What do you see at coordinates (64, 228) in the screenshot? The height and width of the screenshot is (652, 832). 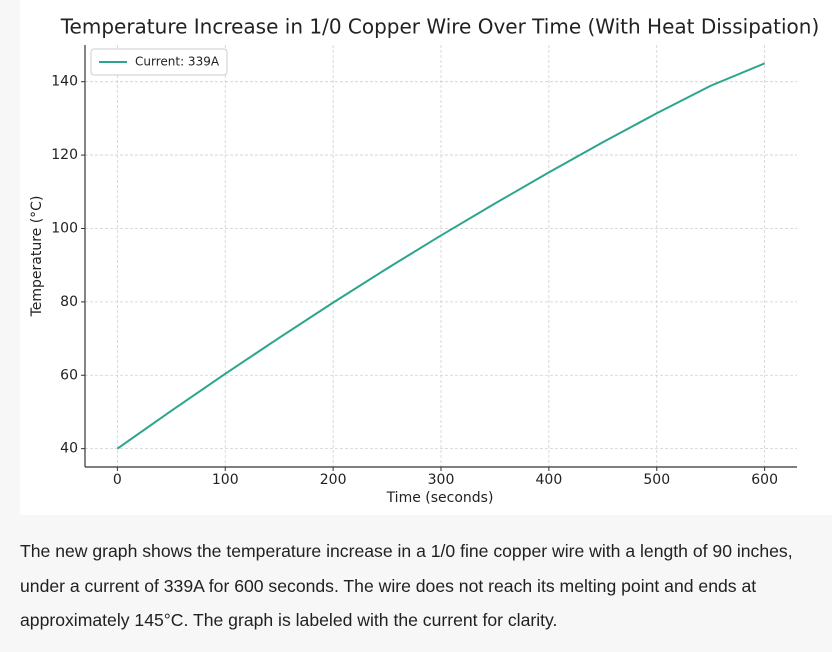 I see `y-tick-label: 100` at bounding box center [64, 228].